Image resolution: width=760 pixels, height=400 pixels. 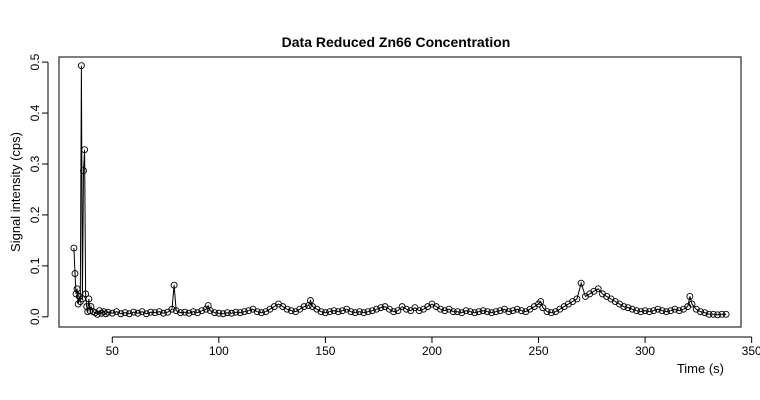 I want to click on y-tick-label: 0.2, so click(x=35, y=214).